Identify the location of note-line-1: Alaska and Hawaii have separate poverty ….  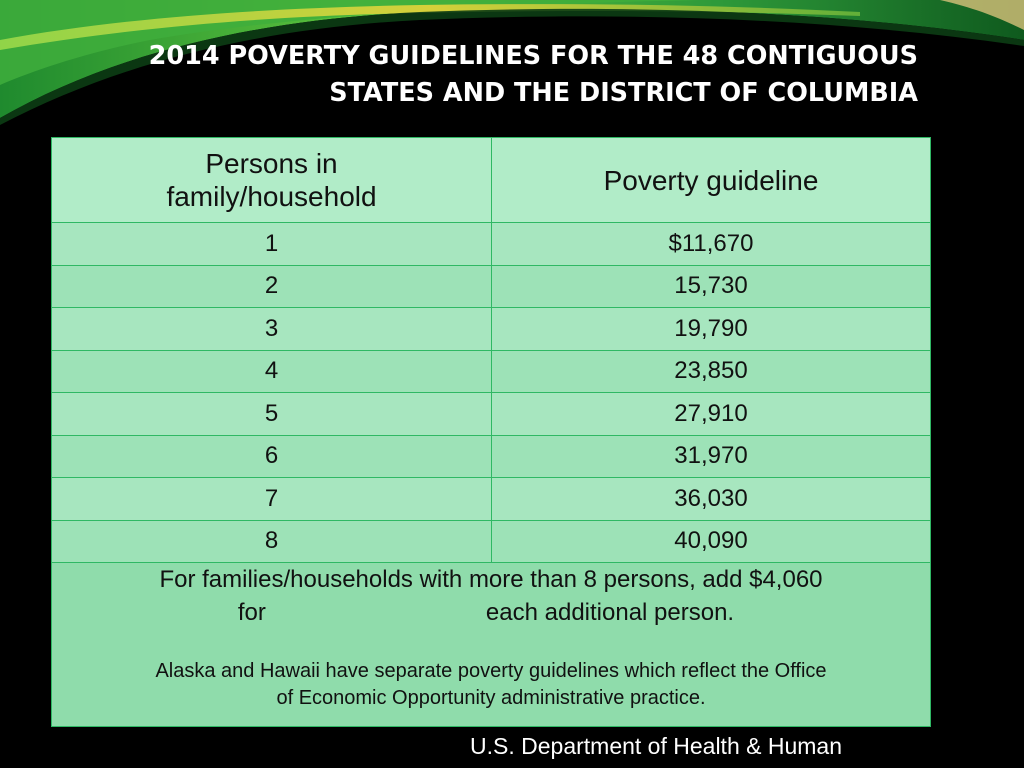
(491, 671).